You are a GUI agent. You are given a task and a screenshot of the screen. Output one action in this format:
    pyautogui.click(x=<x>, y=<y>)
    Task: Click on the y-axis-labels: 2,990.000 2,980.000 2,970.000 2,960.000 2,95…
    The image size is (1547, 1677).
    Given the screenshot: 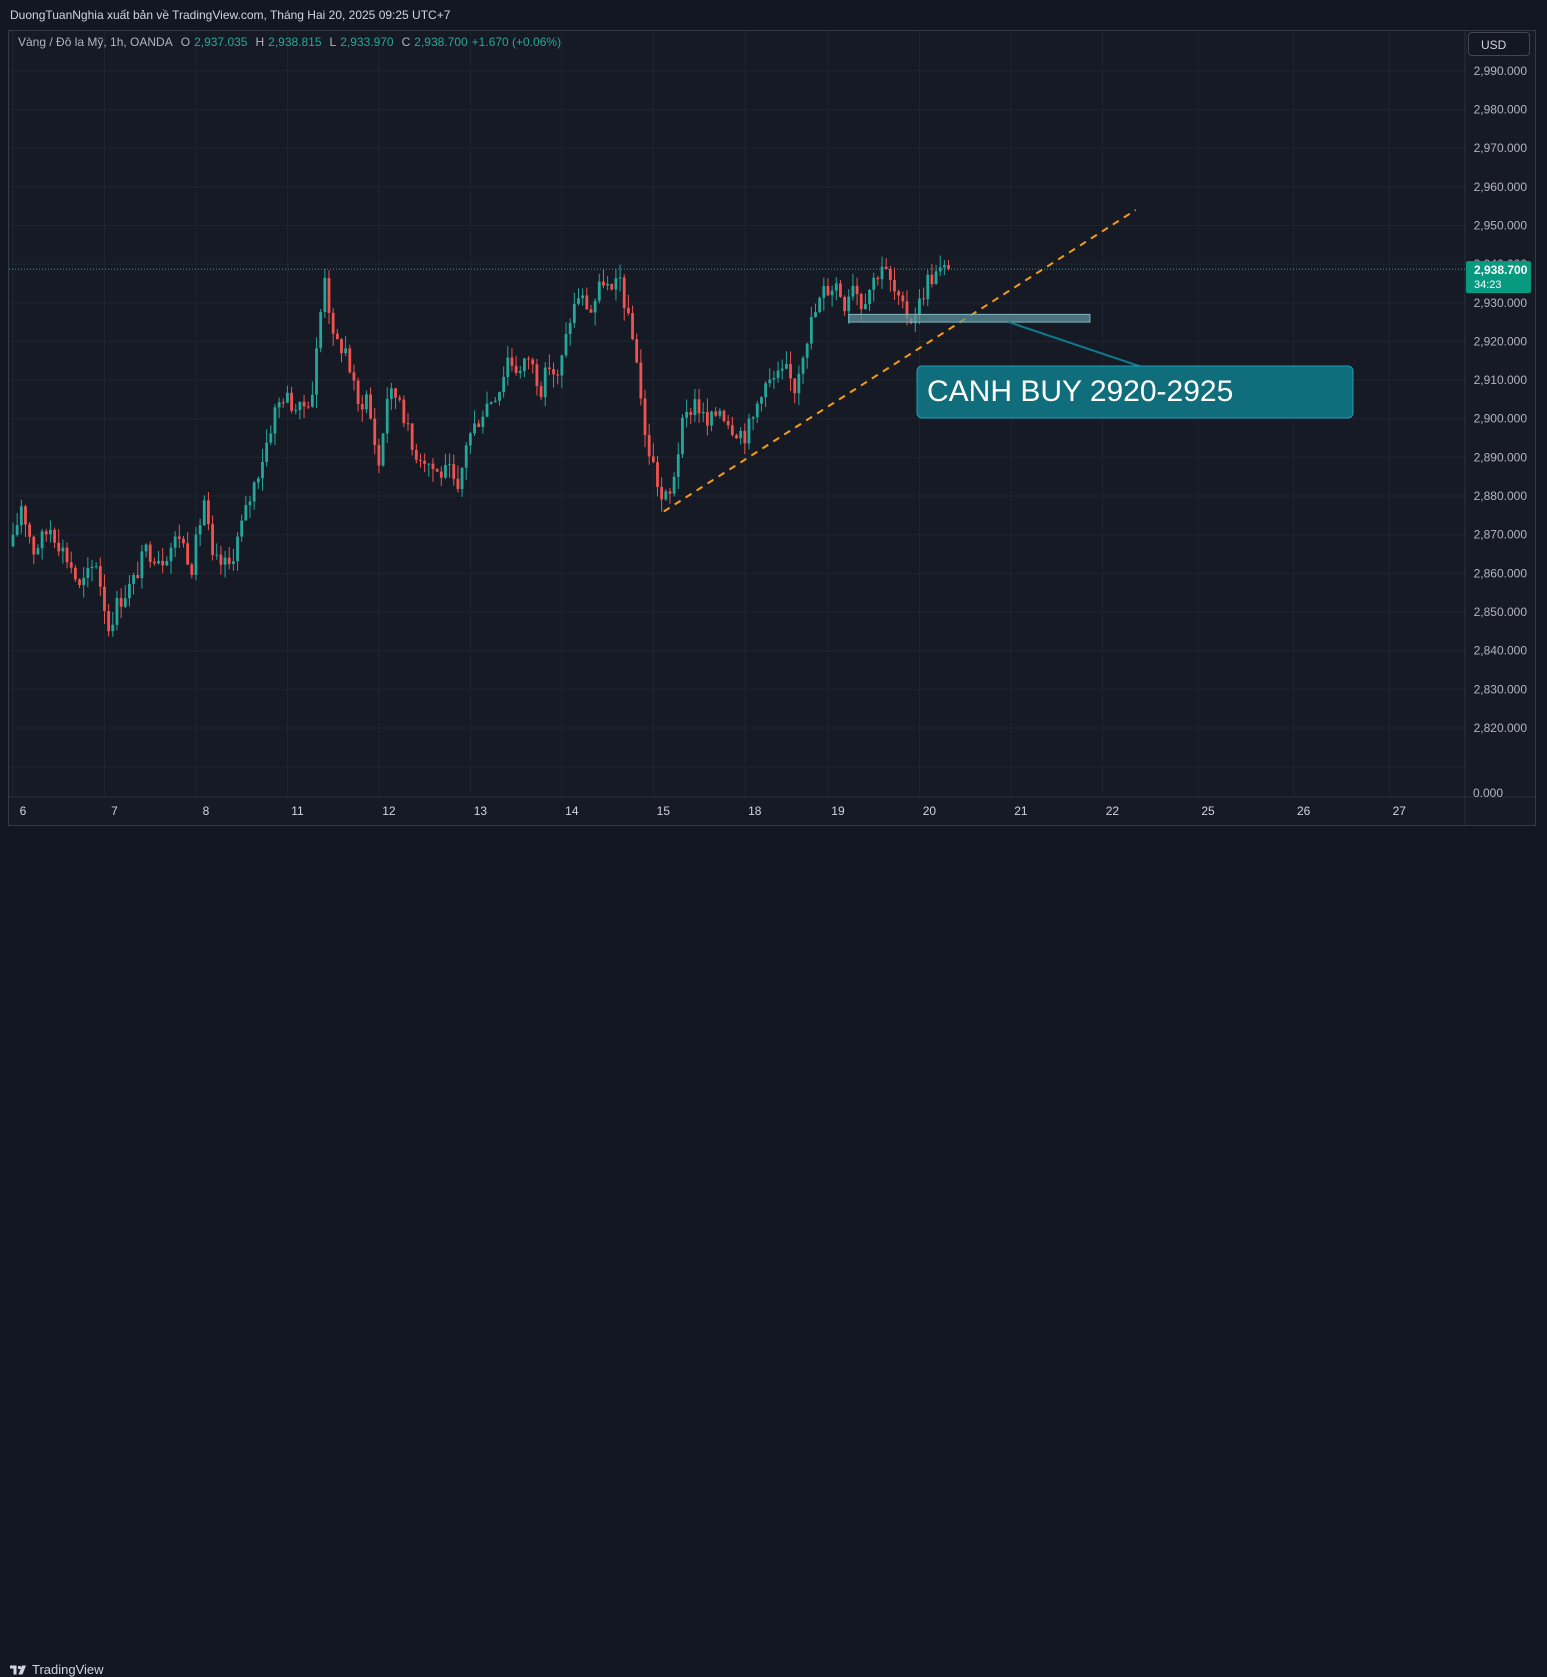 What is the action you would take?
    pyautogui.click(x=1500, y=432)
    